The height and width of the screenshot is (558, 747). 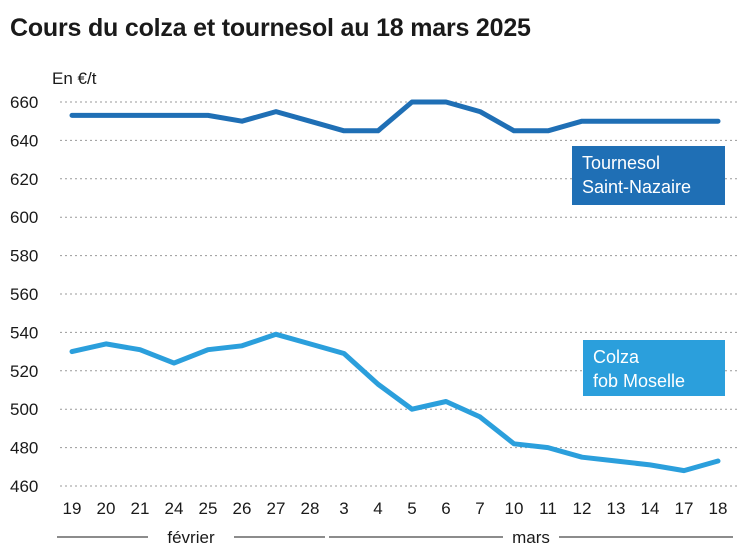 I want to click on x-tick-label: 14, so click(x=650, y=508).